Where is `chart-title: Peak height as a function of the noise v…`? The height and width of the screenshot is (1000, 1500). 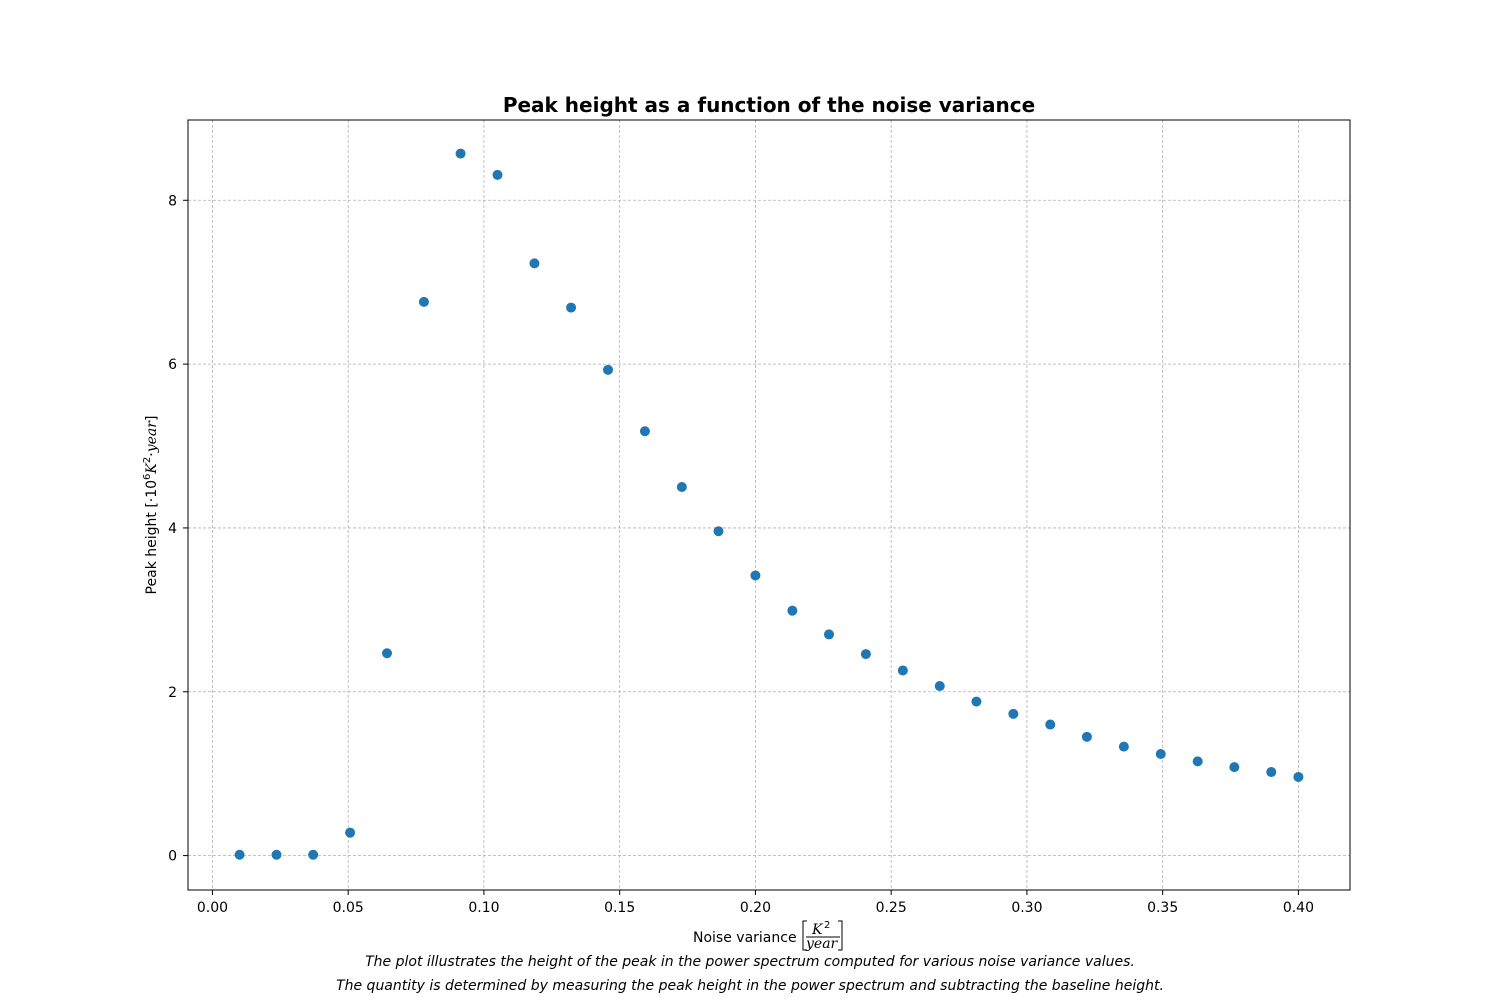 chart-title: Peak height as a function of the noise v… is located at coordinates (769, 105).